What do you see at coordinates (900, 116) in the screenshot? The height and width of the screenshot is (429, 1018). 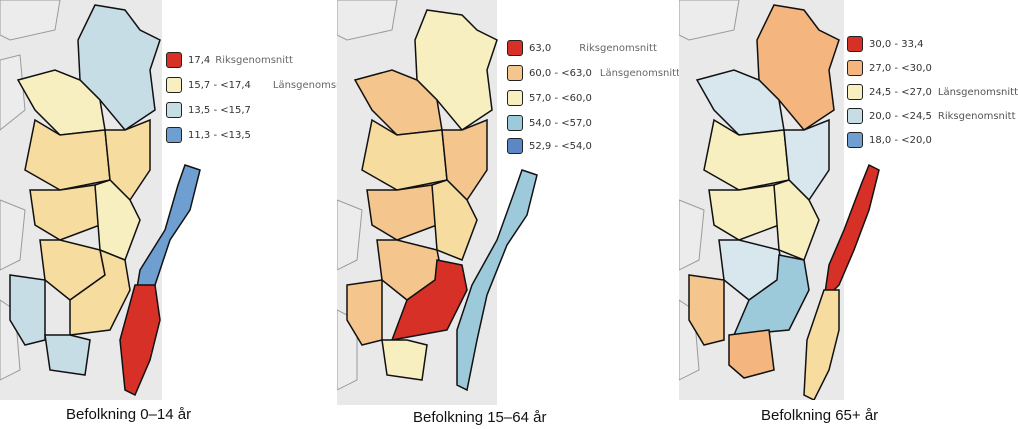 I see `legend-range: 20,0 - <24,5` at bounding box center [900, 116].